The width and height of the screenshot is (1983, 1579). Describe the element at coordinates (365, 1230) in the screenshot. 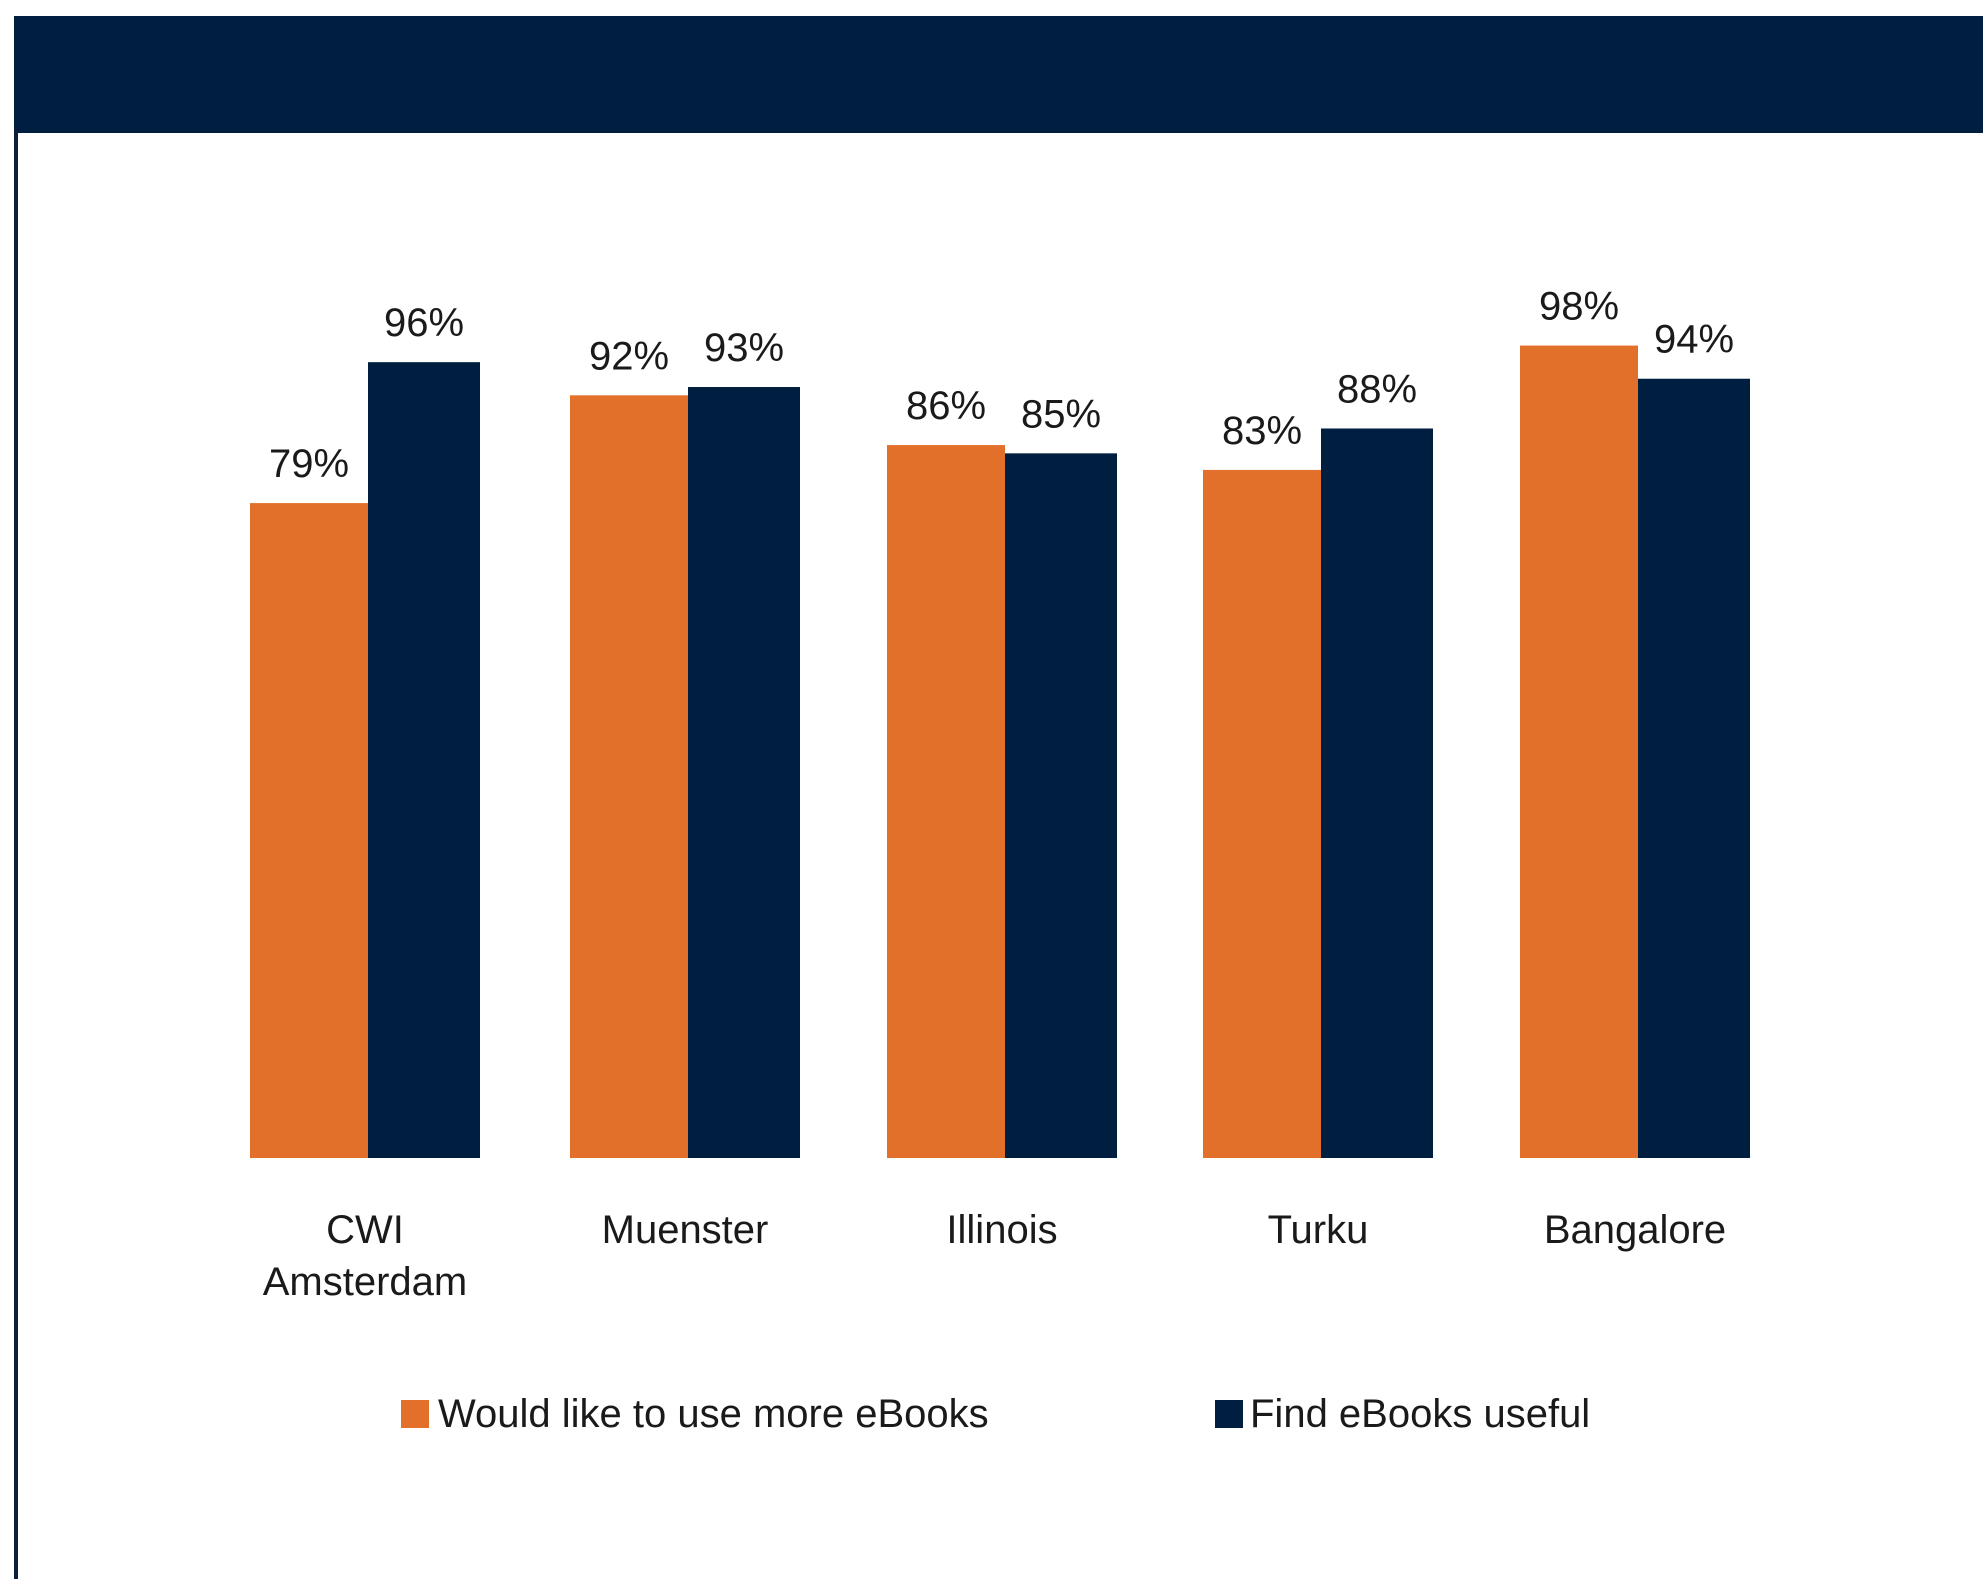

I see `category-label-0: CWI` at that location.